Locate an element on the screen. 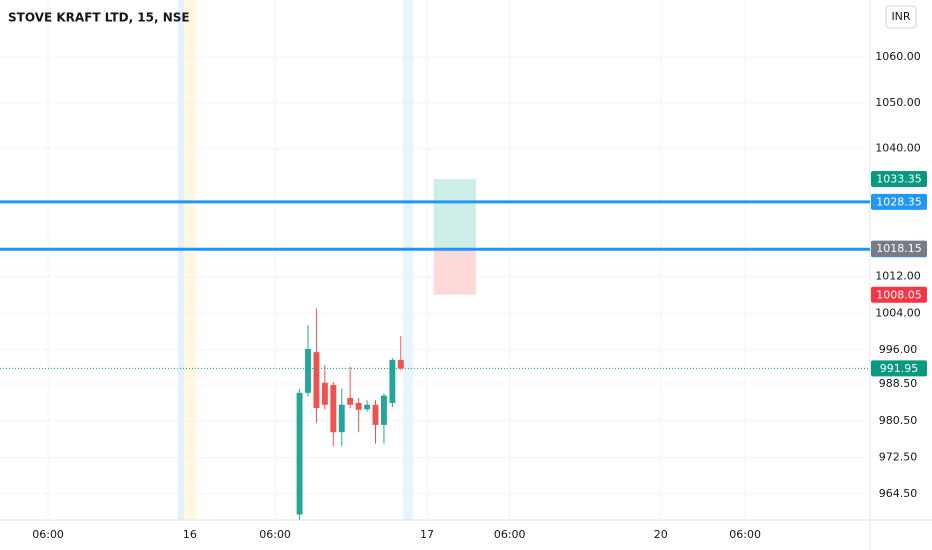 Image resolution: width=932 pixels, height=550 pixels. y-tick-label: 1060.00 is located at coordinates (898, 56).